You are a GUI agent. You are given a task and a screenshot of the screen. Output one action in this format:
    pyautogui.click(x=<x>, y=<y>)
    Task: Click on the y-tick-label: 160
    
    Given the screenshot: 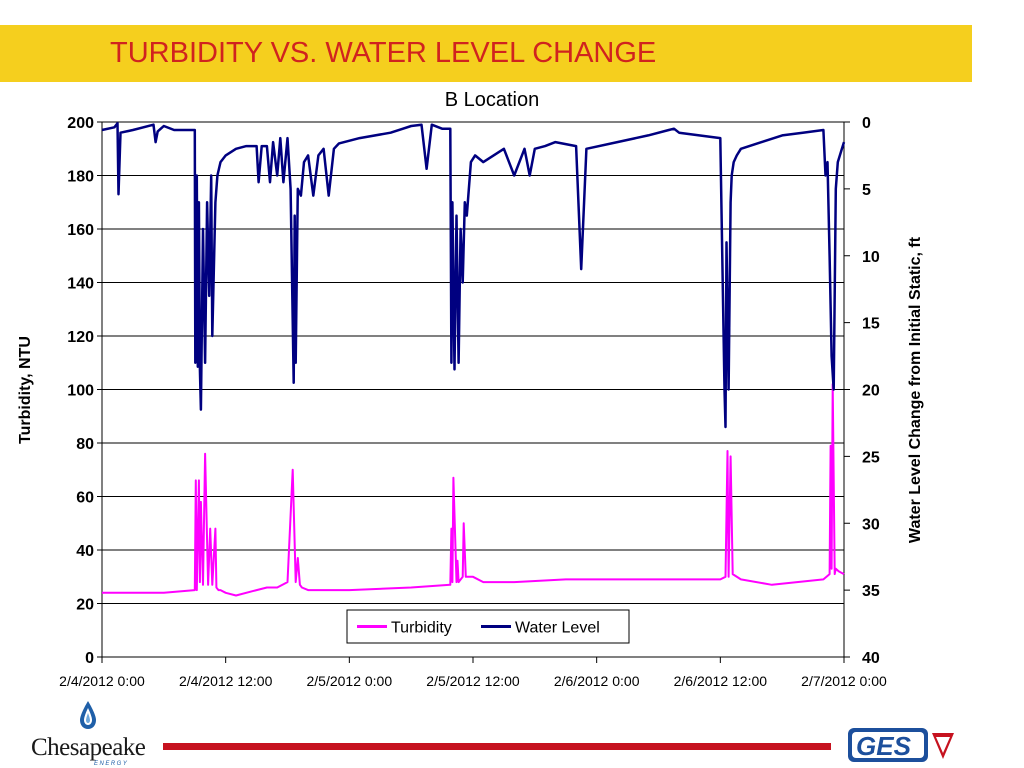 What is the action you would take?
    pyautogui.click(x=80, y=230)
    